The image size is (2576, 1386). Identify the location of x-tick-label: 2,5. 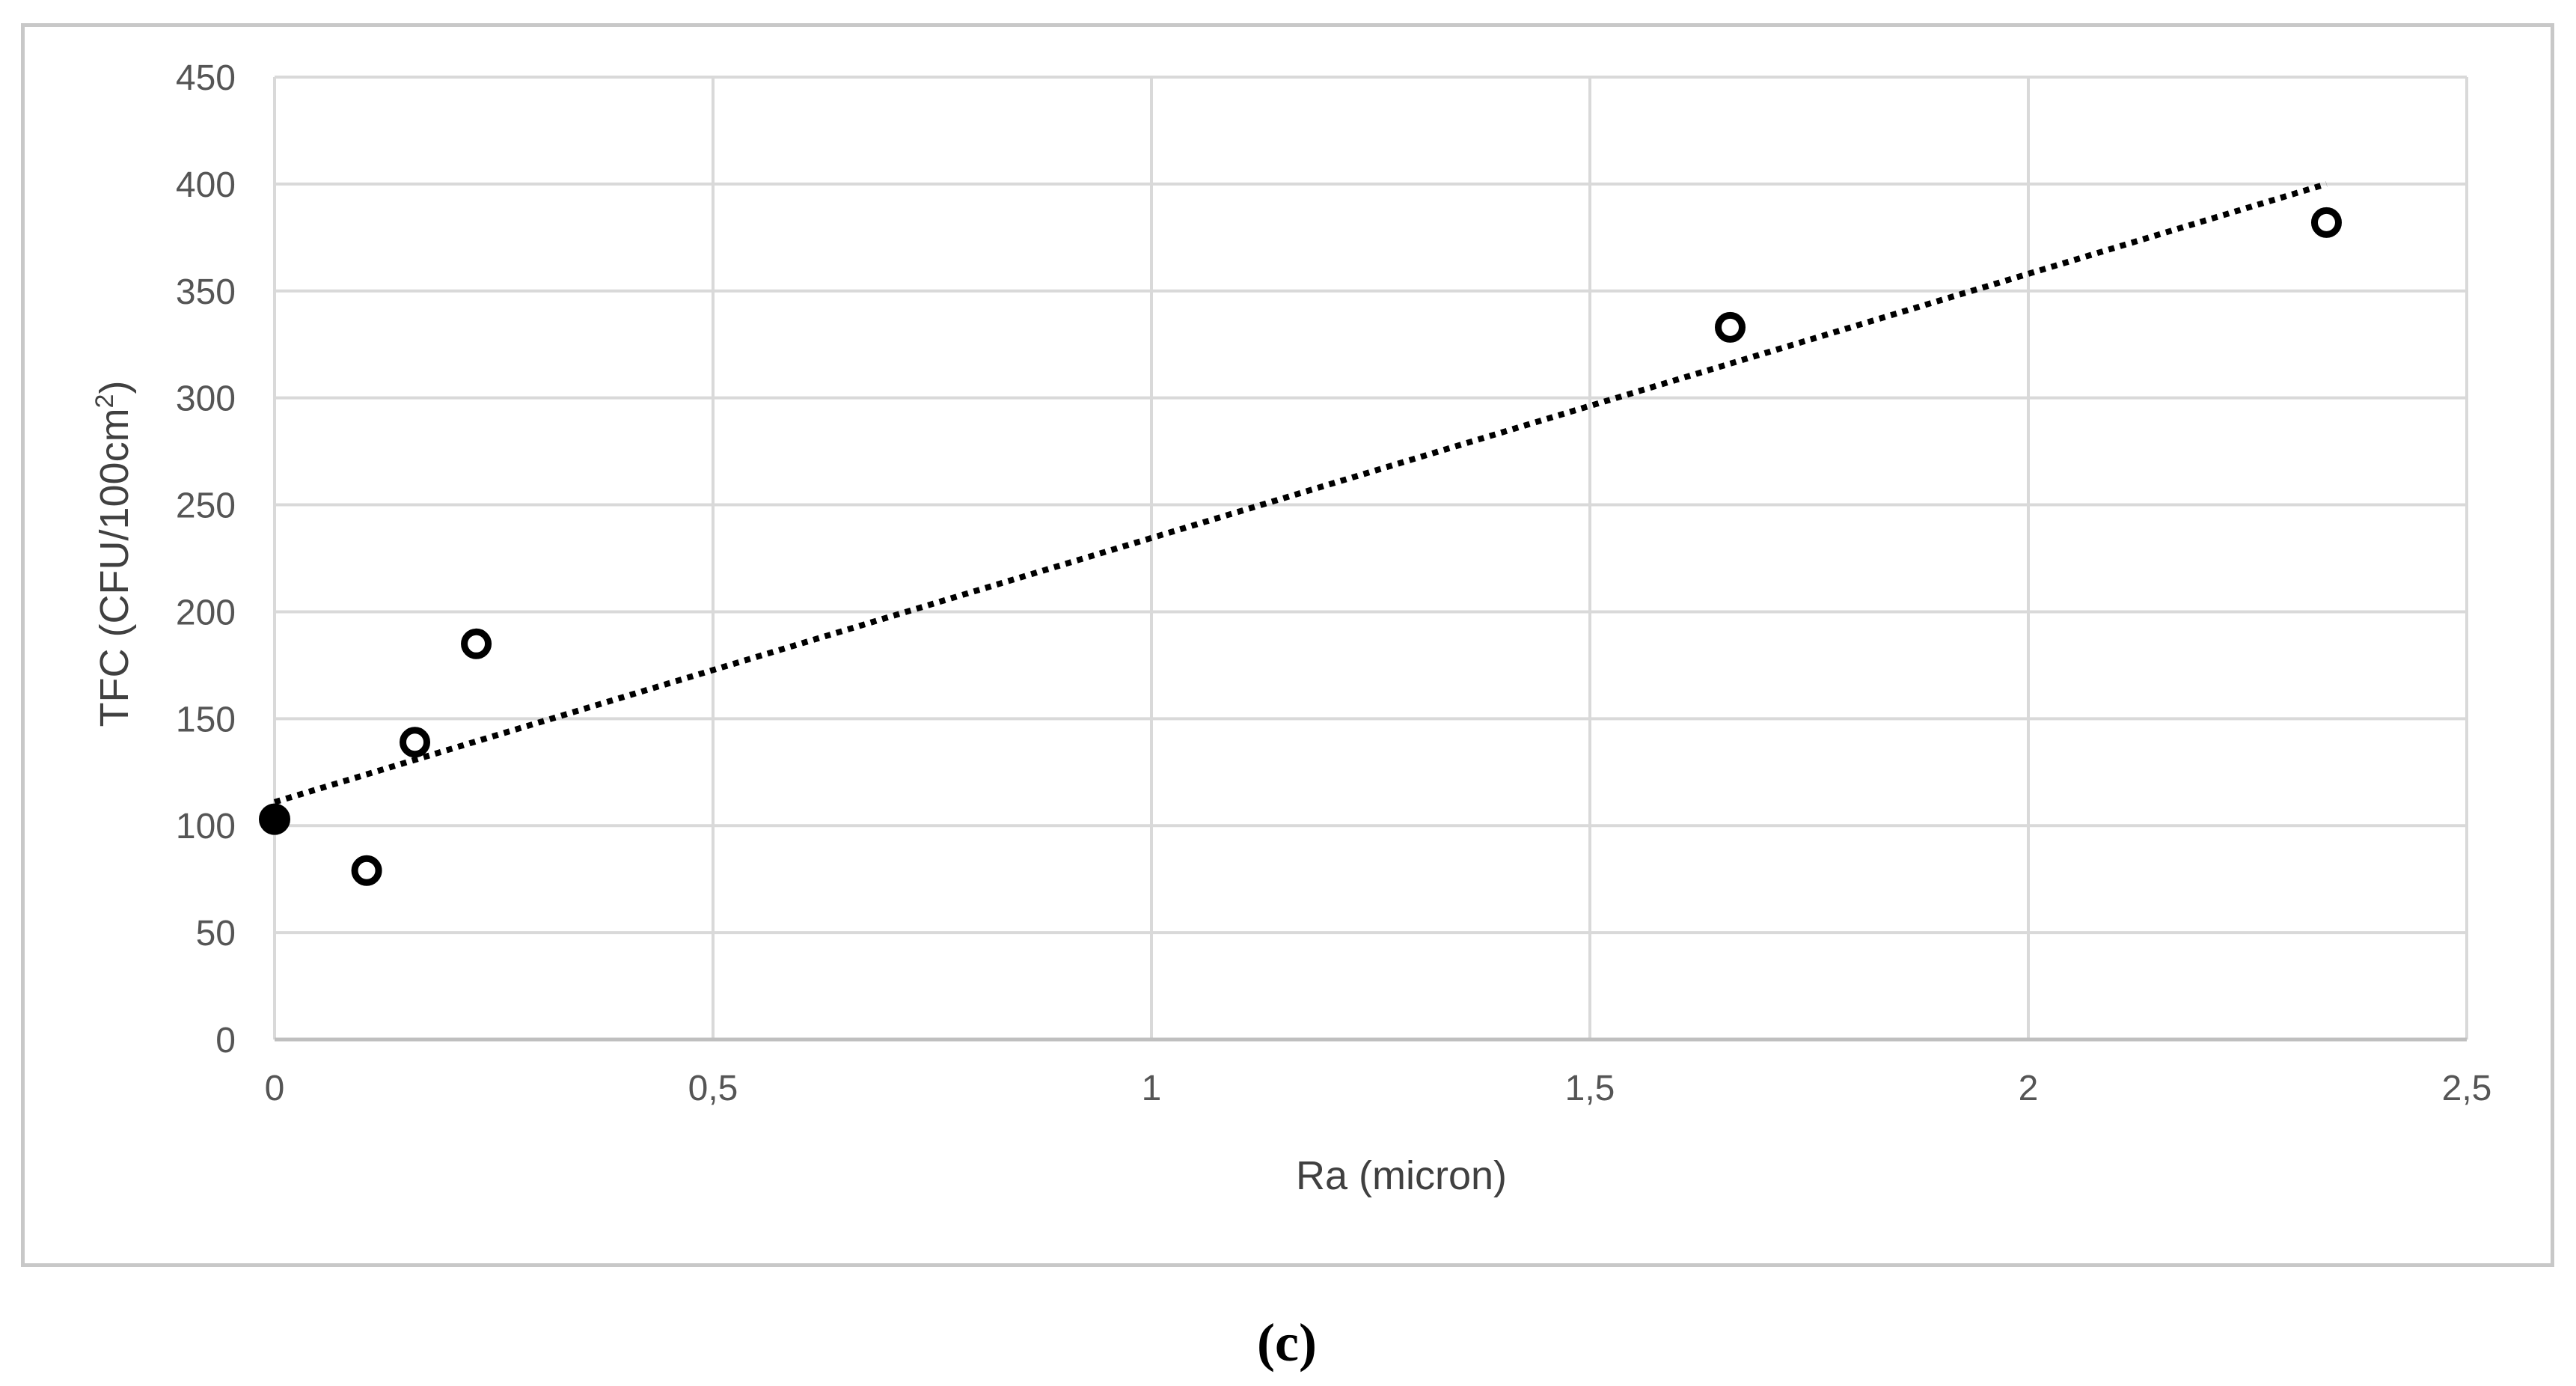
(2467, 1088).